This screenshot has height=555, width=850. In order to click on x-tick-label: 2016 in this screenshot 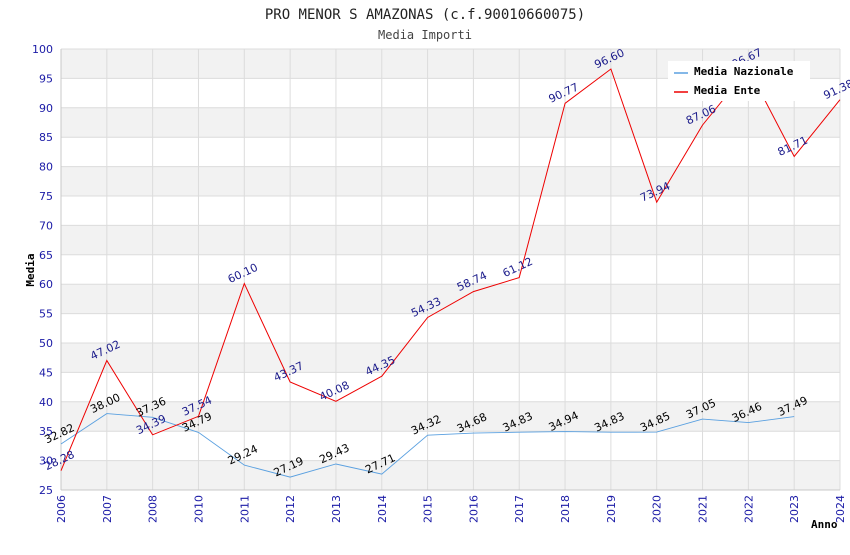, I will do `click(473, 509)`.